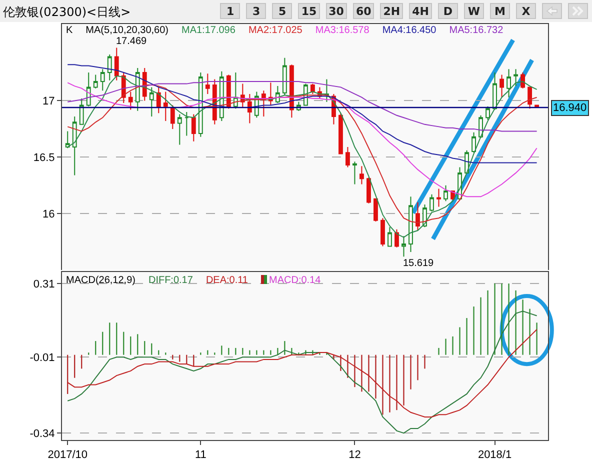 This screenshot has height=459, width=592. What do you see at coordinates (68, 454) in the screenshot?
I see `x-tick-label: 2017/10` at bounding box center [68, 454].